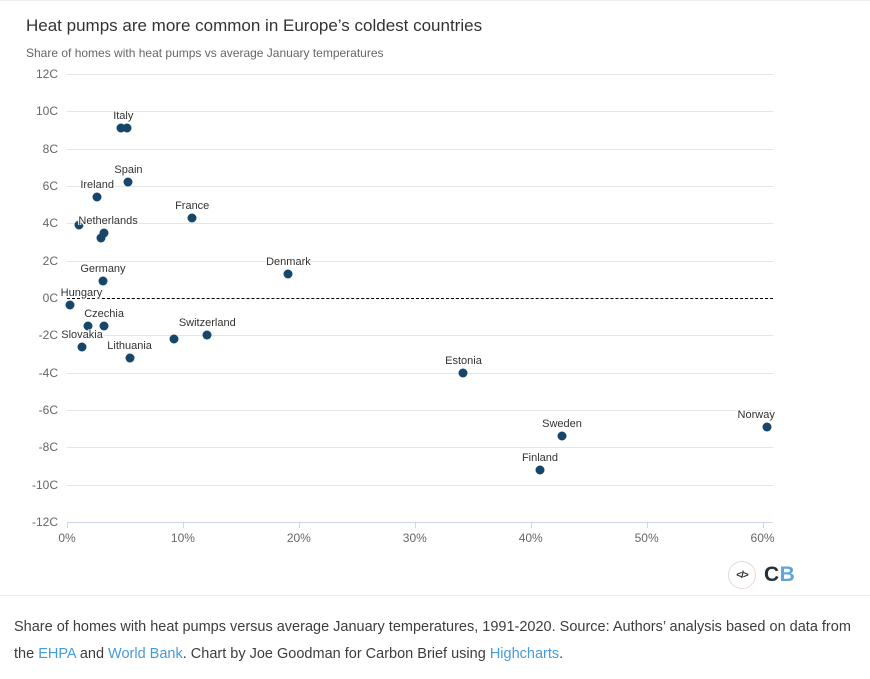 The width and height of the screenshot is (870, 679). What do you see at coordinates (104, 326) in the screenshot?
I see `data-point-czechia` at bounding box center [104, 326].